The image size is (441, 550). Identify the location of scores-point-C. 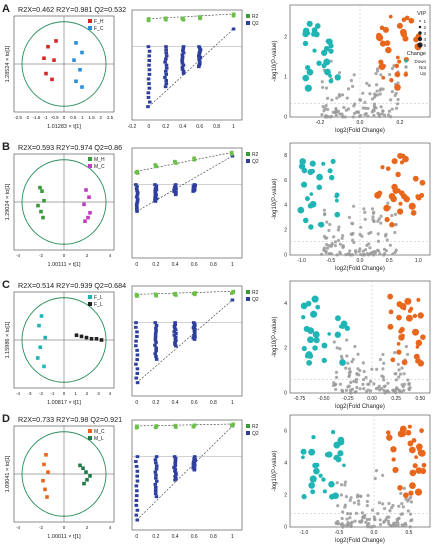
(76, 335).